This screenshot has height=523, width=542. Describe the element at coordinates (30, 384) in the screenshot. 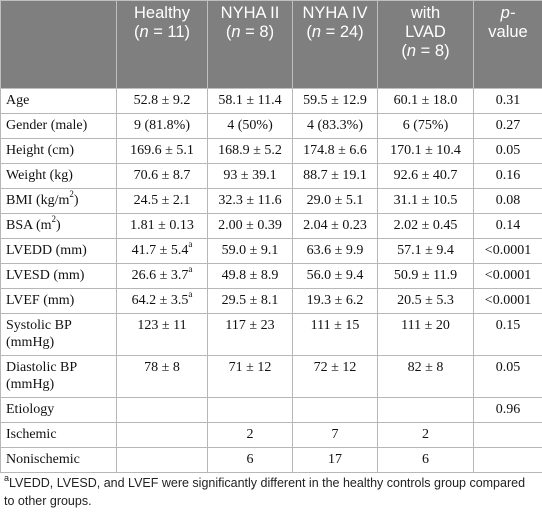

I see `row-label-unit: (mmHg)` at that location.